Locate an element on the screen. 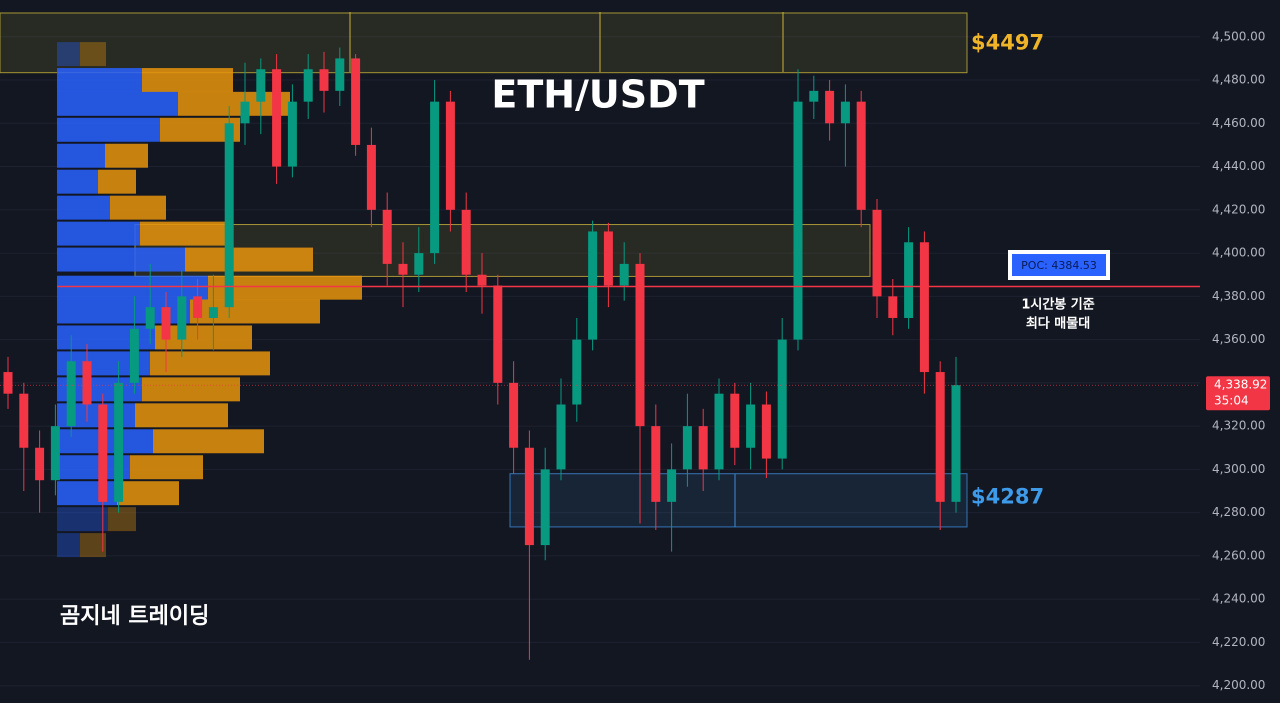 The height and width of the screenshot is (703, 1280). chart-title: ETH/USDT is located at coordinates (597, 95).